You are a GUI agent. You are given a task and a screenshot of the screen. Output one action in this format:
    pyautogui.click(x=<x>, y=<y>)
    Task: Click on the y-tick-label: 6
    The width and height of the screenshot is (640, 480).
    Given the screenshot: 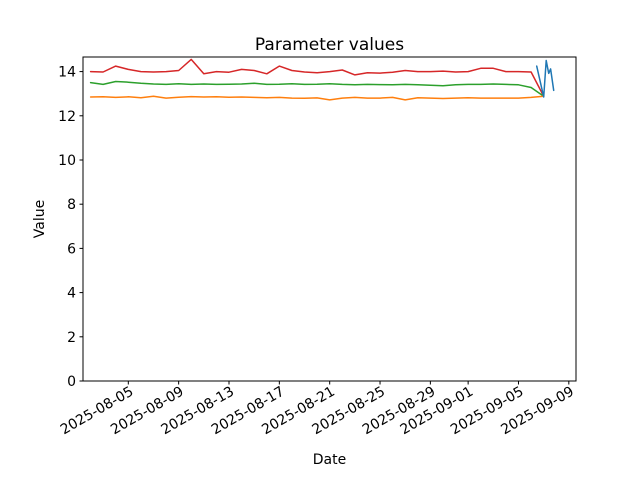 What is the action you would take?
    pyautogui.click(x=71, y=249)
    